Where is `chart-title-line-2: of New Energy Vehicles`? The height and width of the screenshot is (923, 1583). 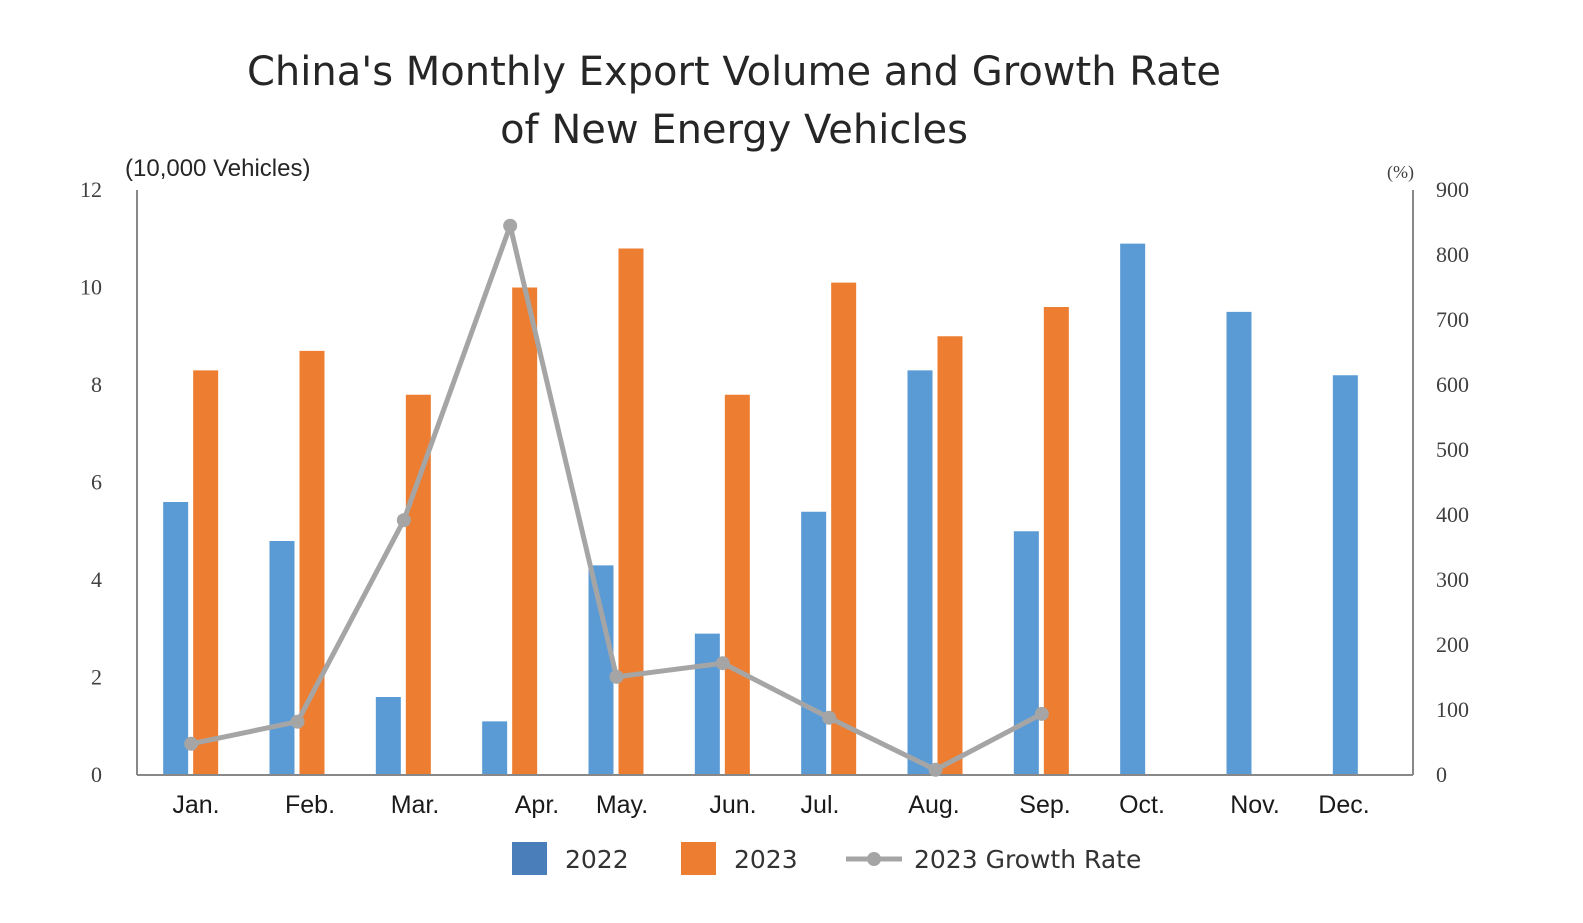 chart-title-line-2: of New Energy Vehicles is located at coordinates (734, 130).